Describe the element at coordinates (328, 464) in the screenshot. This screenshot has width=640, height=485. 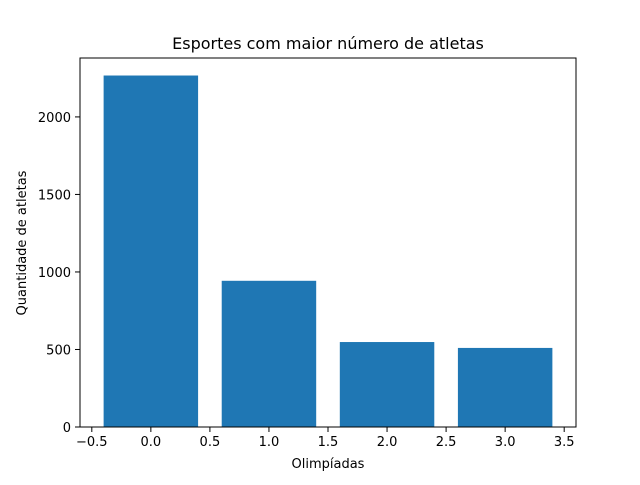
I see `x-axis-label: Olimpíadas` at that location.